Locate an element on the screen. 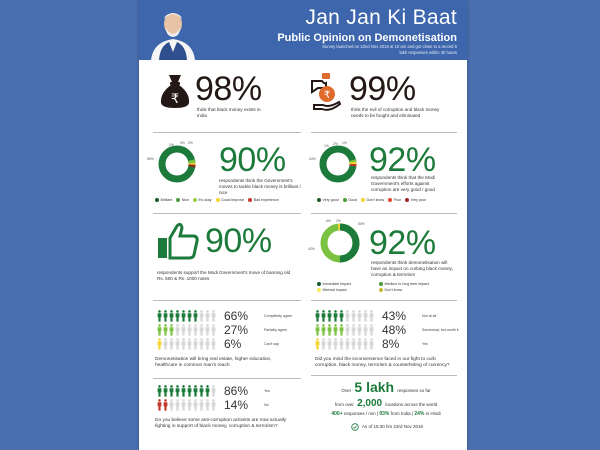  legend-item: Good is located at coordinates (349, 200).